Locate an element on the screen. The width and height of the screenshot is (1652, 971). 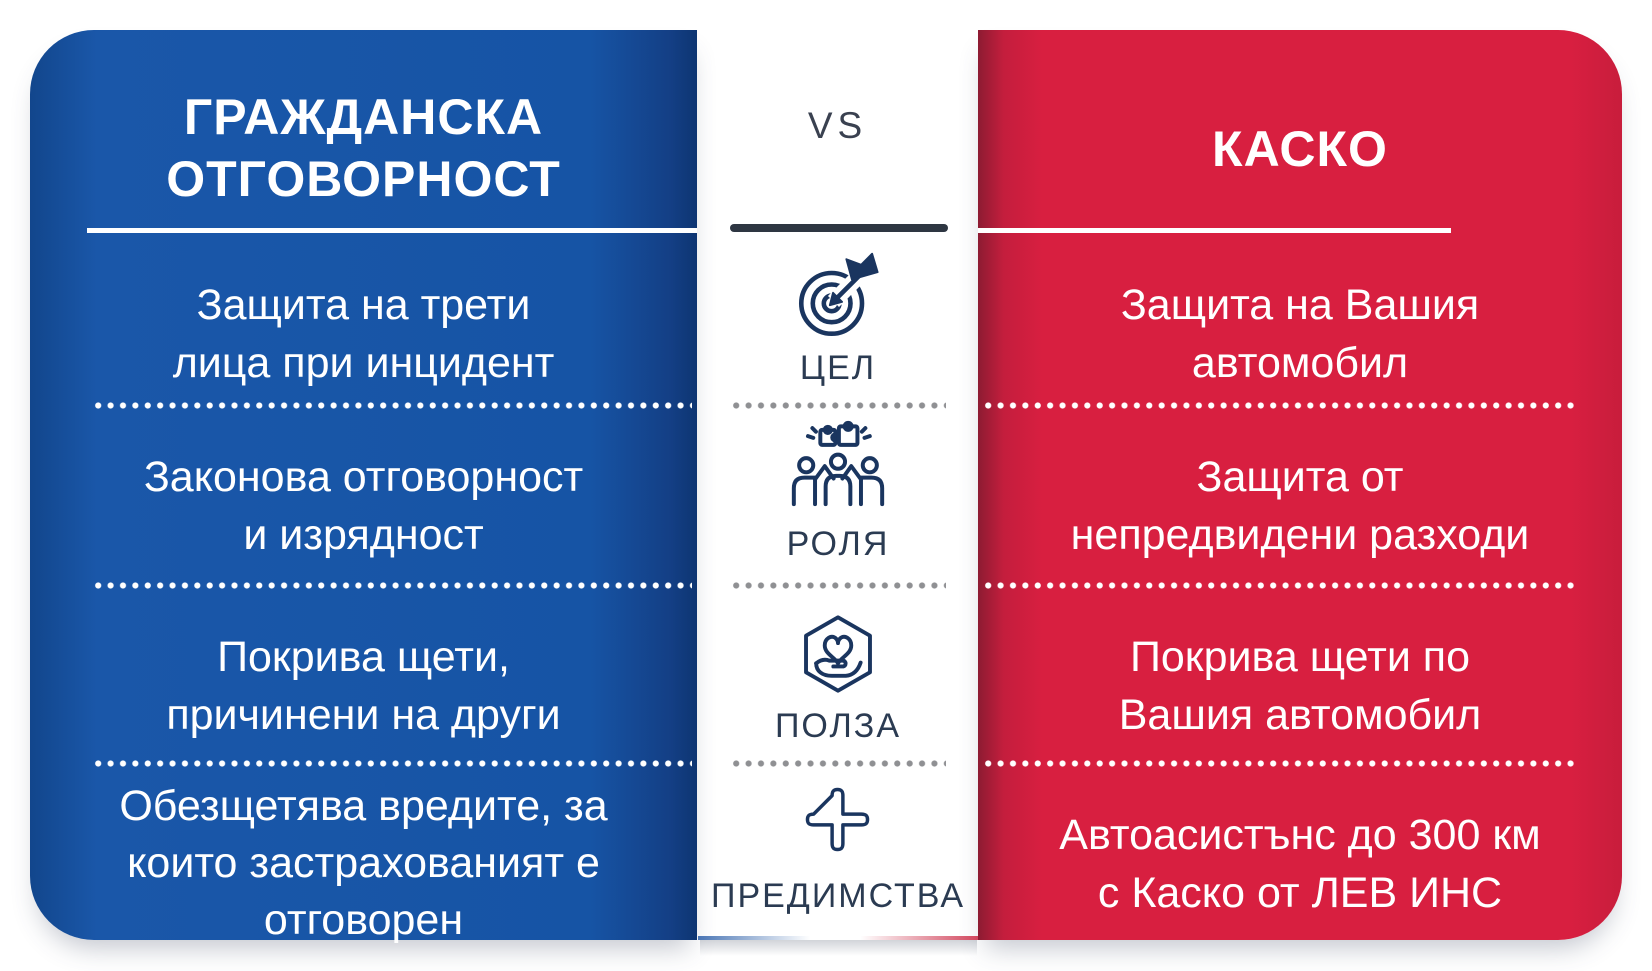
left-row-benefit: Покрива щети, причинени на други is located at coordinates (363, 686).